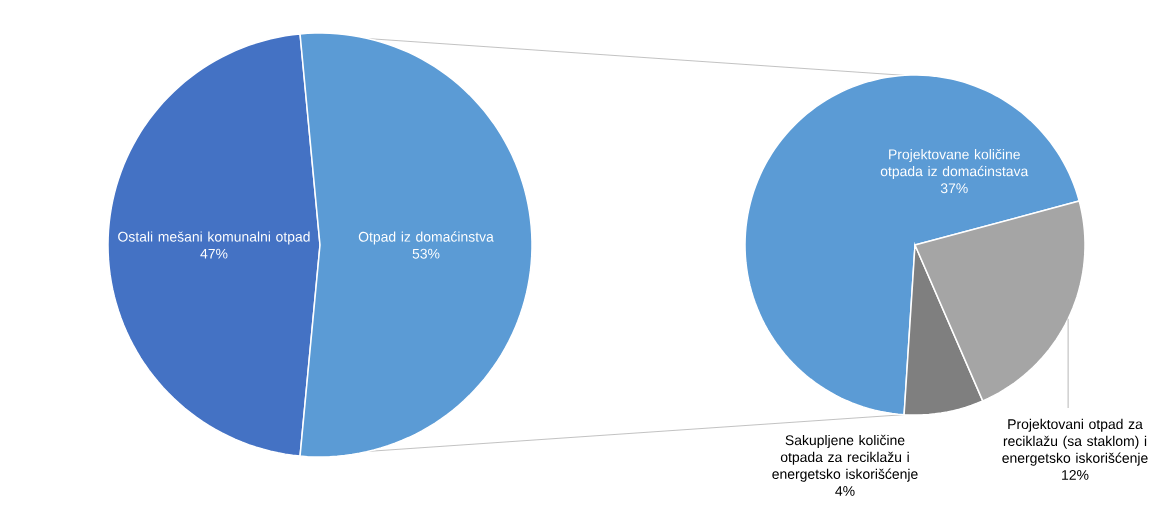  Describe the element at coordinates (845, 458) in the screenshot. I see `slice-label: Sakupljene količine otpada za reciklažu i energetsko iskorišćenje` at that location.